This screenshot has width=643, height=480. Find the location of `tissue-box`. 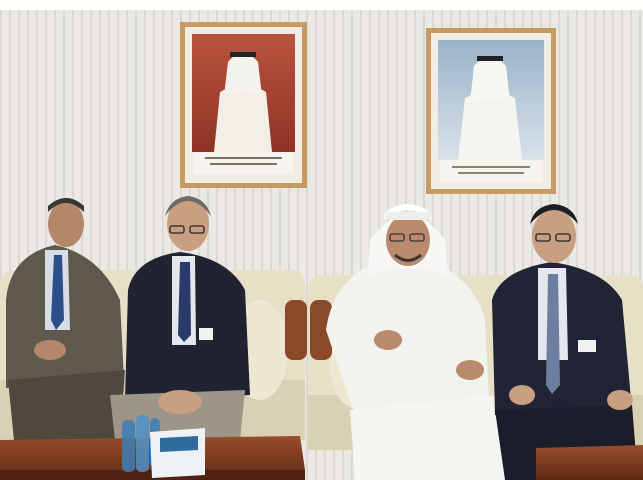

tissue-box is located at coordinates (177, 453).